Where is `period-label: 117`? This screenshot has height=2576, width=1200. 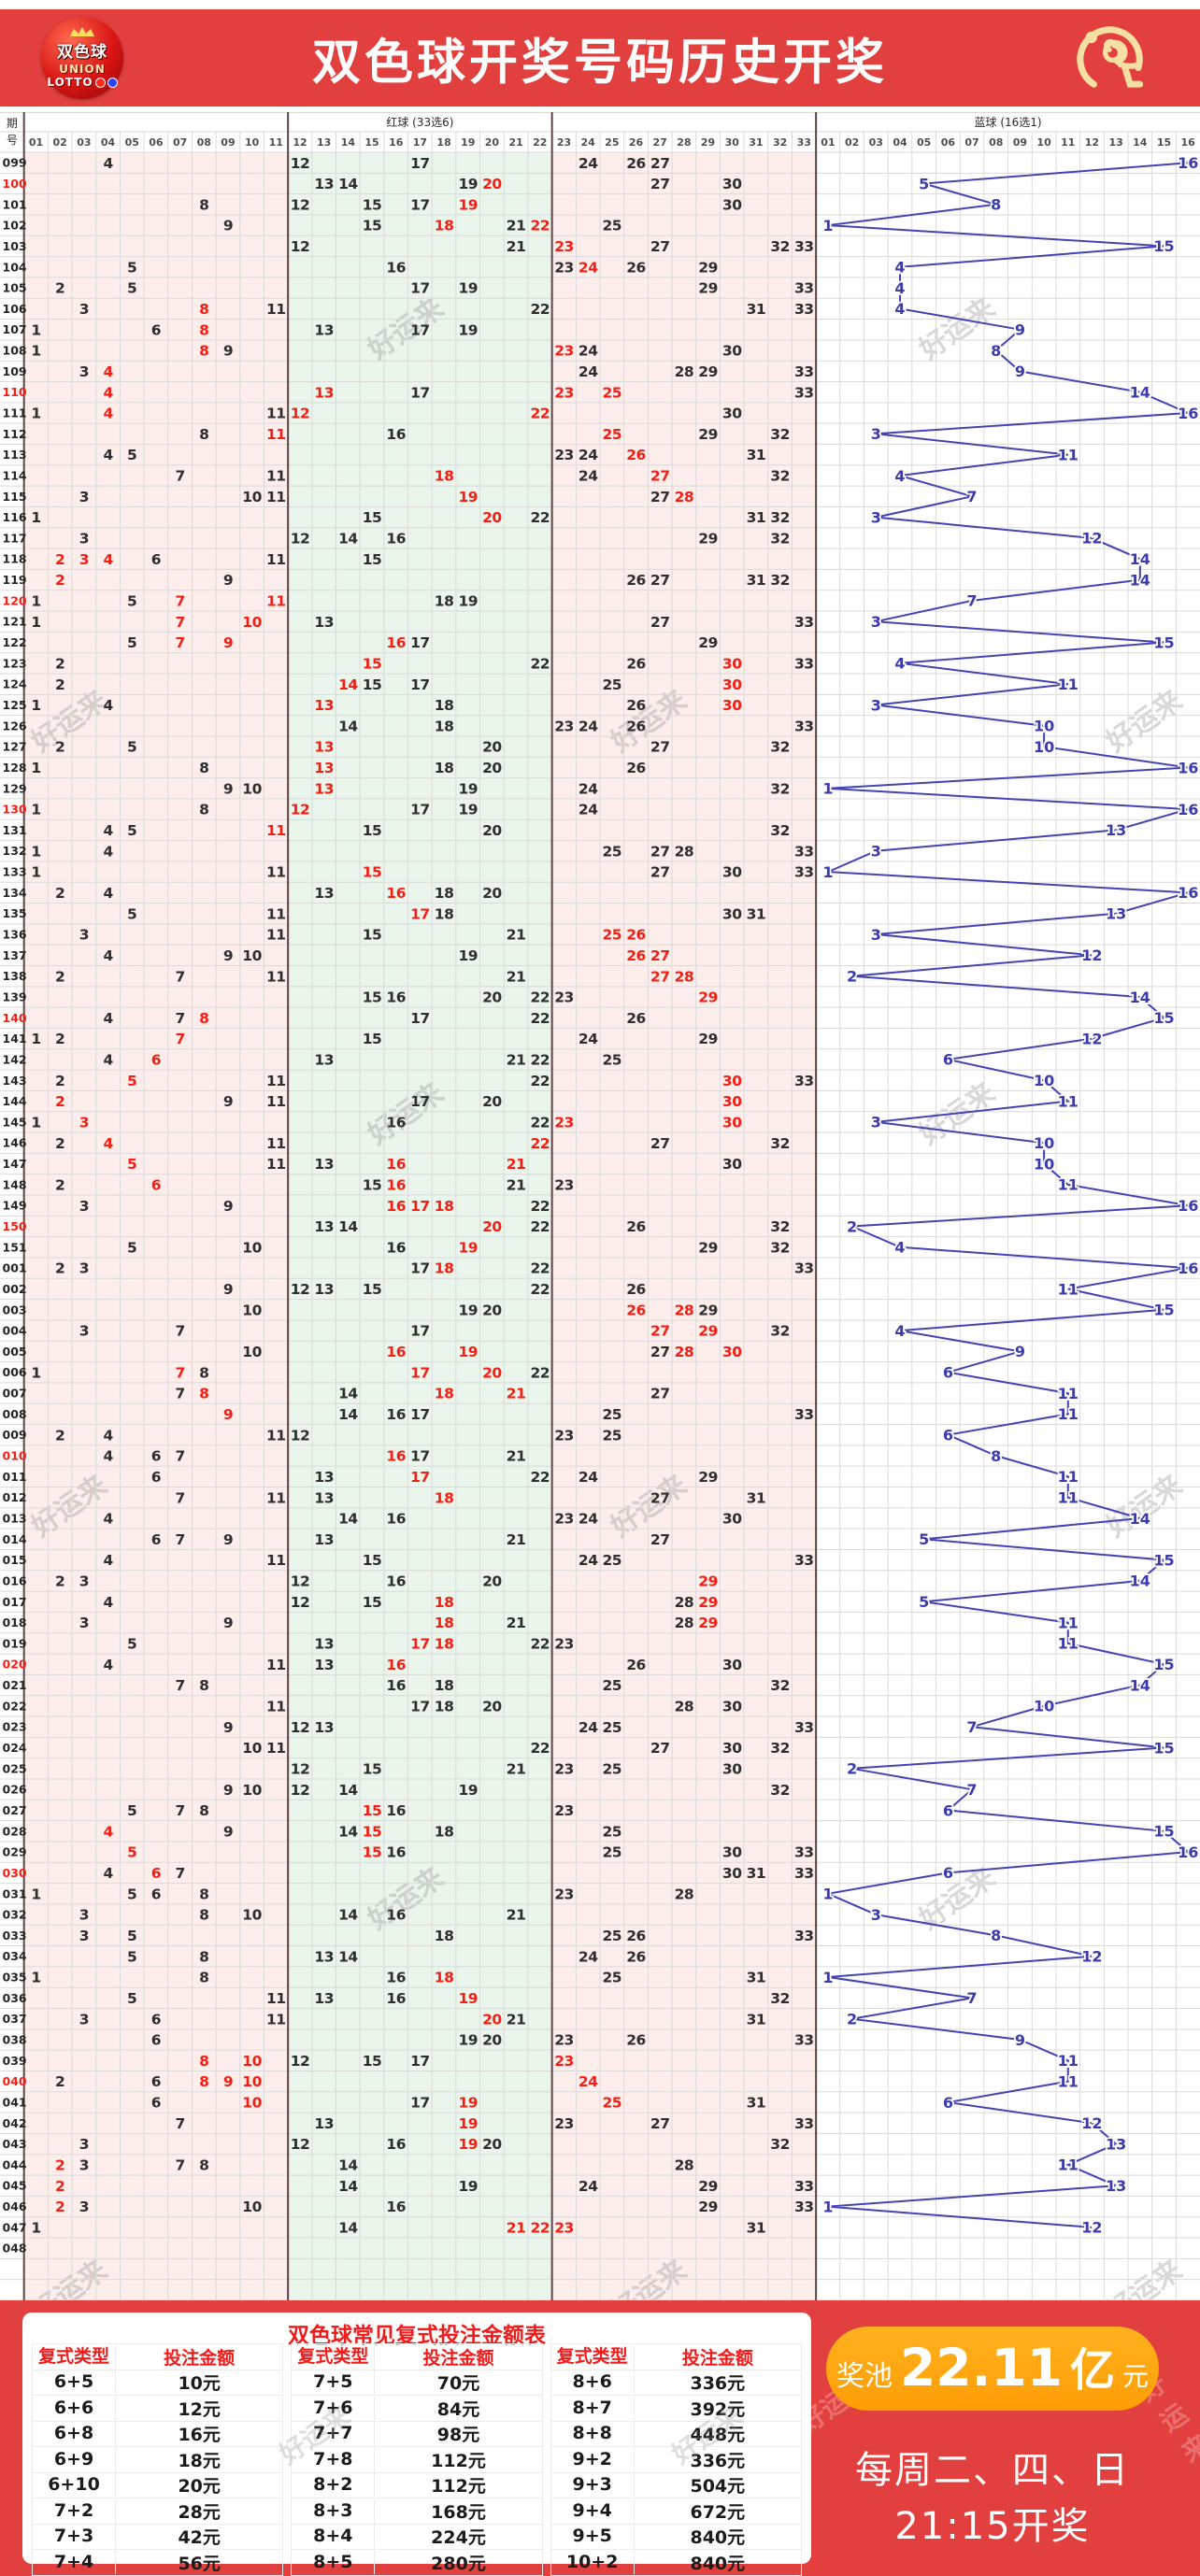 period-label: 117 is located at coordinates (15, 538).